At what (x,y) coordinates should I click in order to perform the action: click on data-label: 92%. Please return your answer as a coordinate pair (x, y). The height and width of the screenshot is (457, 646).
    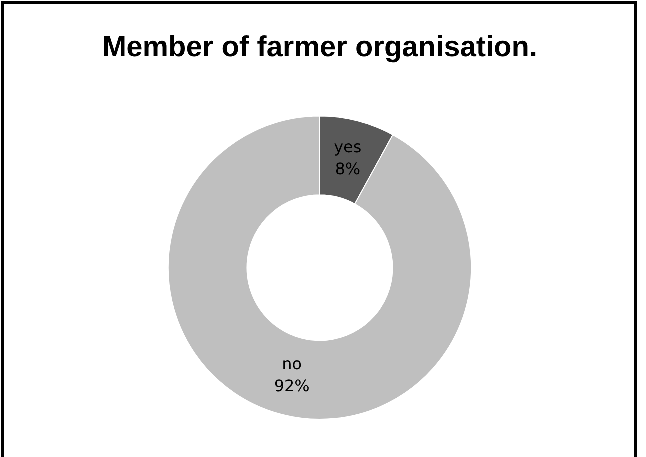
    Looking at the image, I should click on (292, 386).